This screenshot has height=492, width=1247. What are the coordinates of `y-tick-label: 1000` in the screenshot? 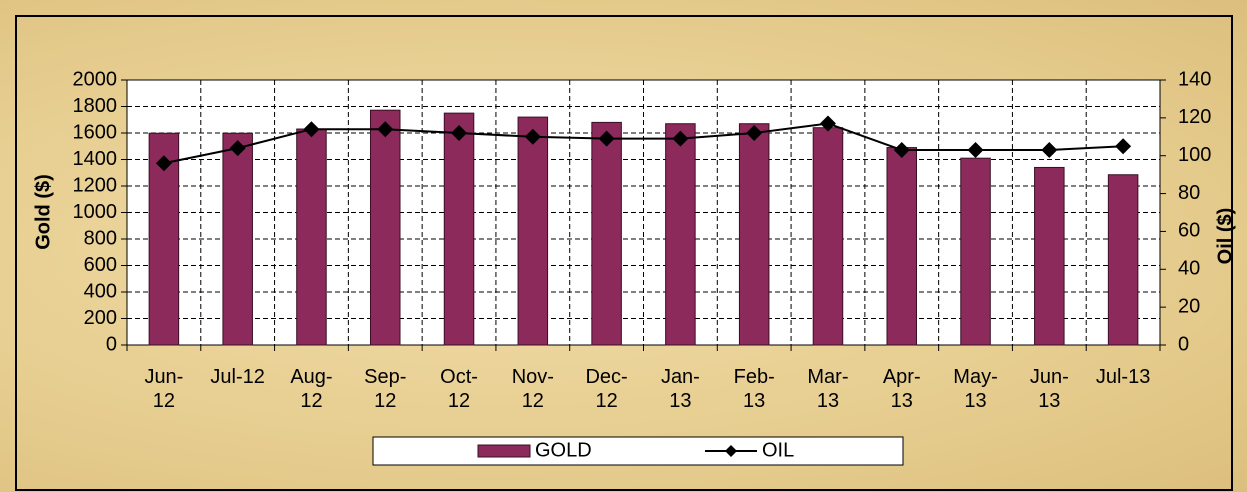 It's located at (95, 212).